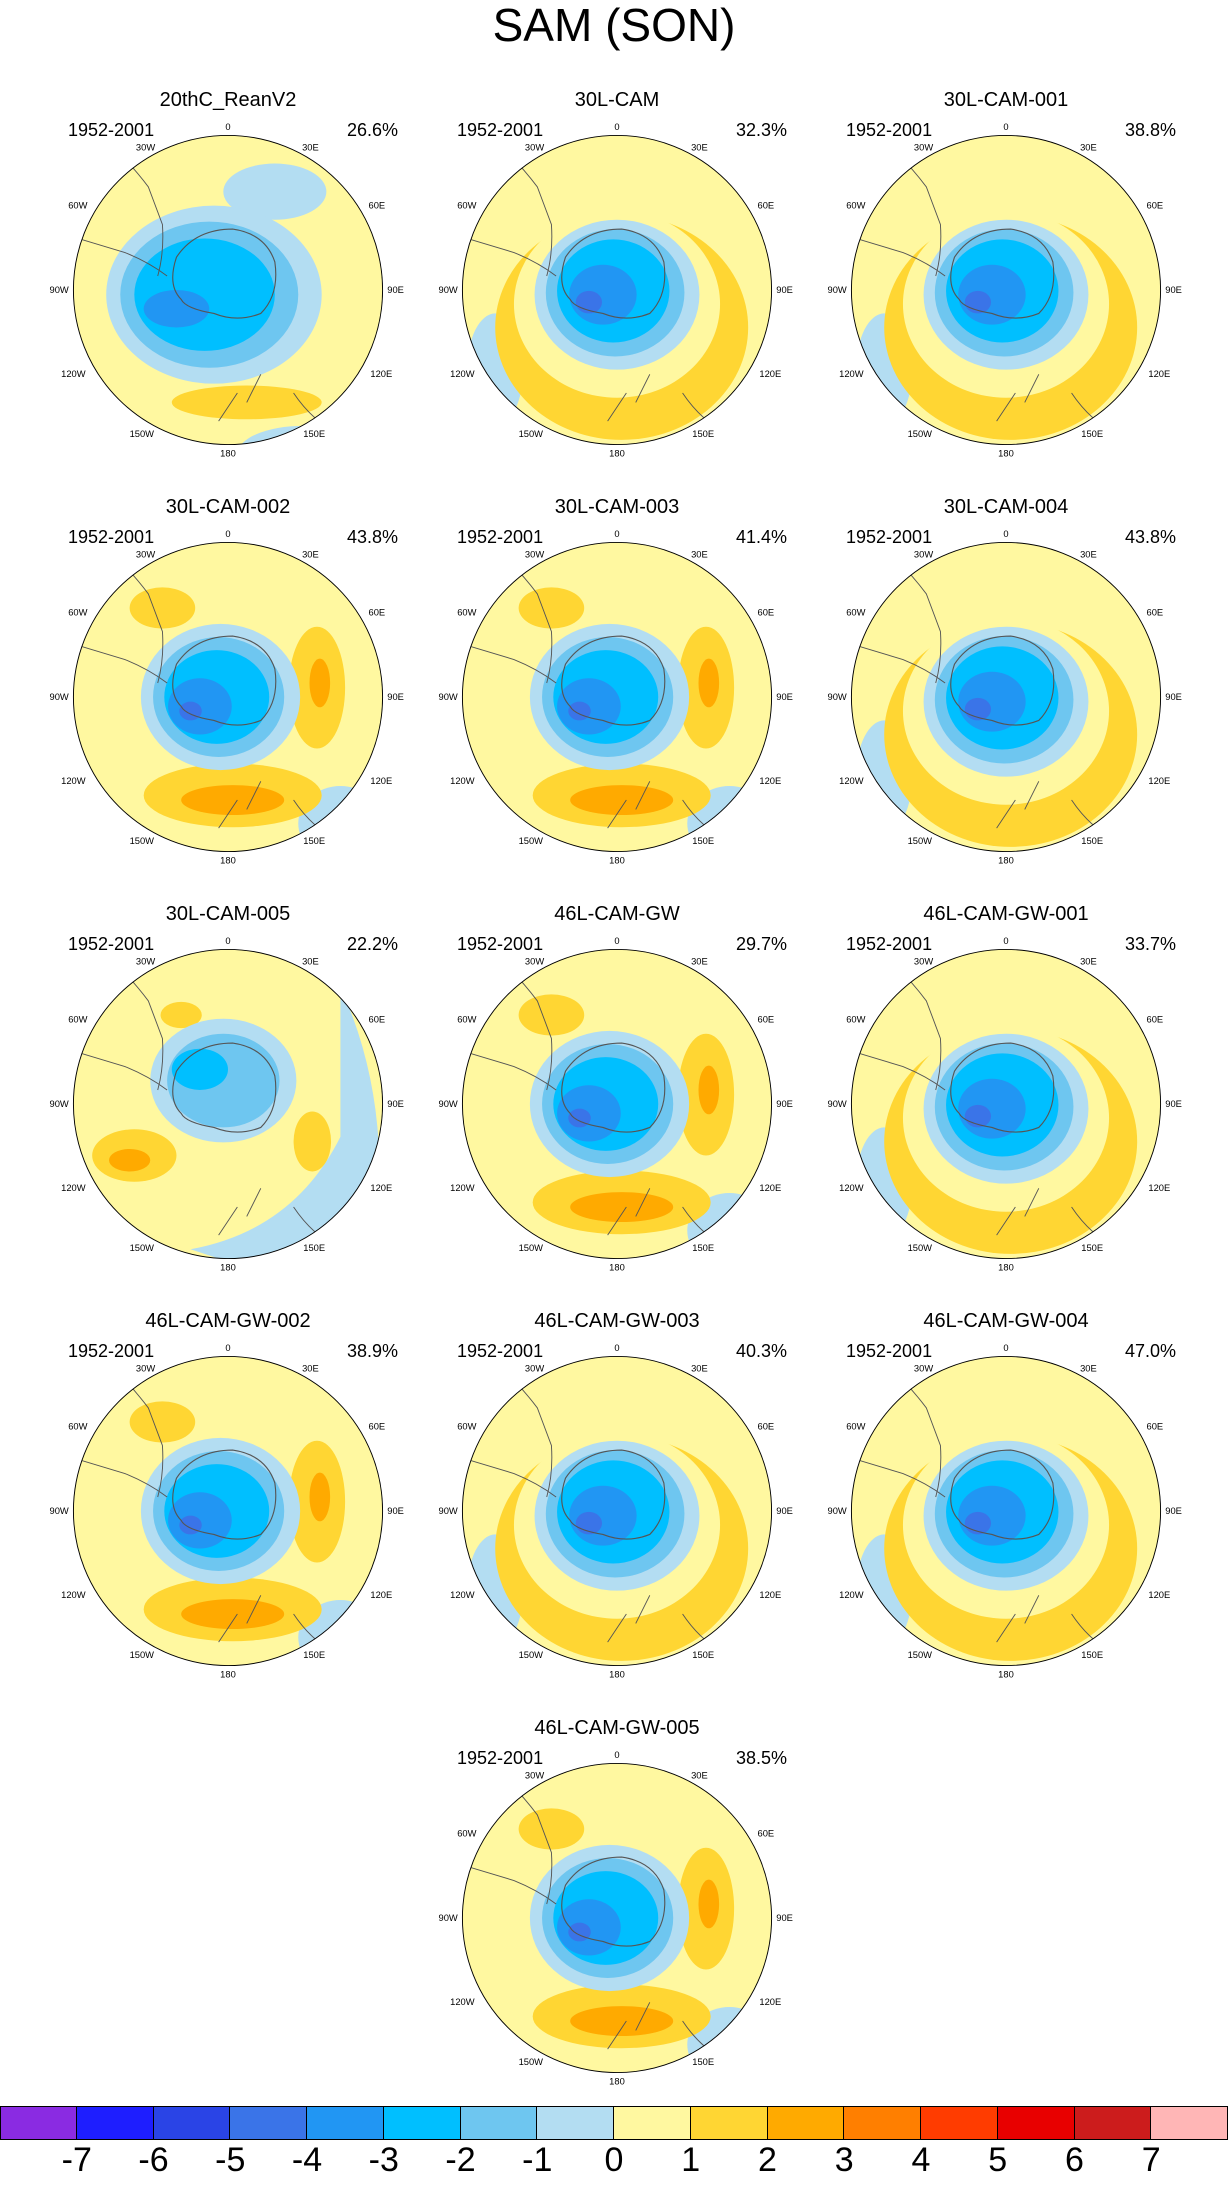  Describe the element at coordinates (460, 2160) in the screenshot. I see `colorbar-label: -2` at that location.